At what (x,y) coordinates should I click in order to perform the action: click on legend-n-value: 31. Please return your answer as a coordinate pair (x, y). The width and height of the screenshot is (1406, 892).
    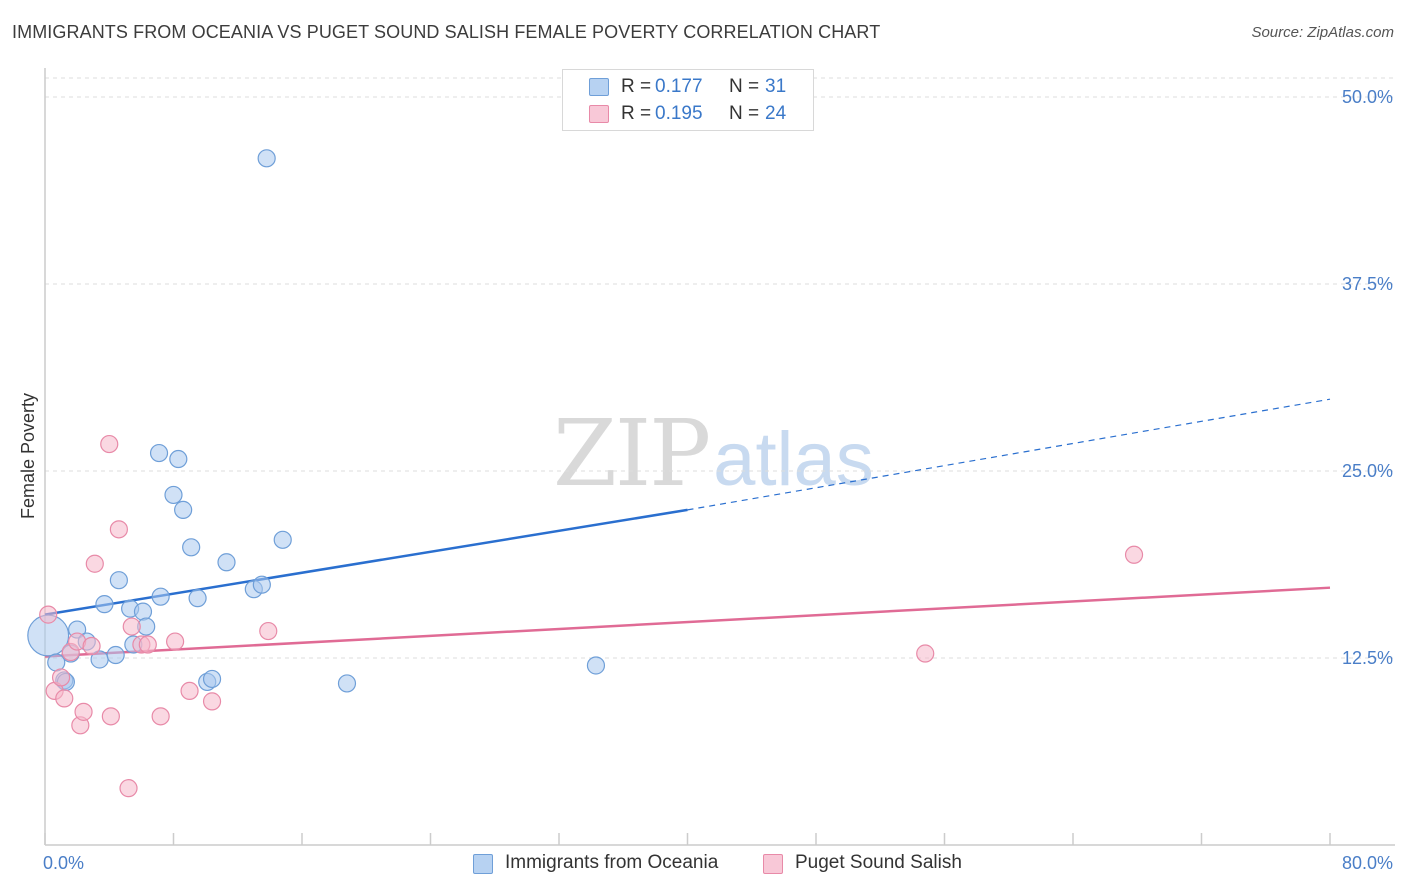
    Looking at the image, I should click on (776, 86).